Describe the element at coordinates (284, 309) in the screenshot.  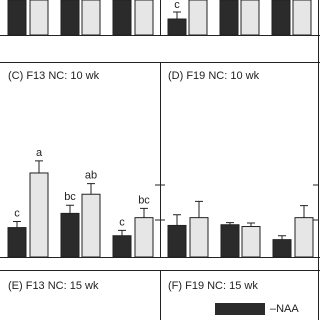
I see `legend-label: –NAA` at that location.